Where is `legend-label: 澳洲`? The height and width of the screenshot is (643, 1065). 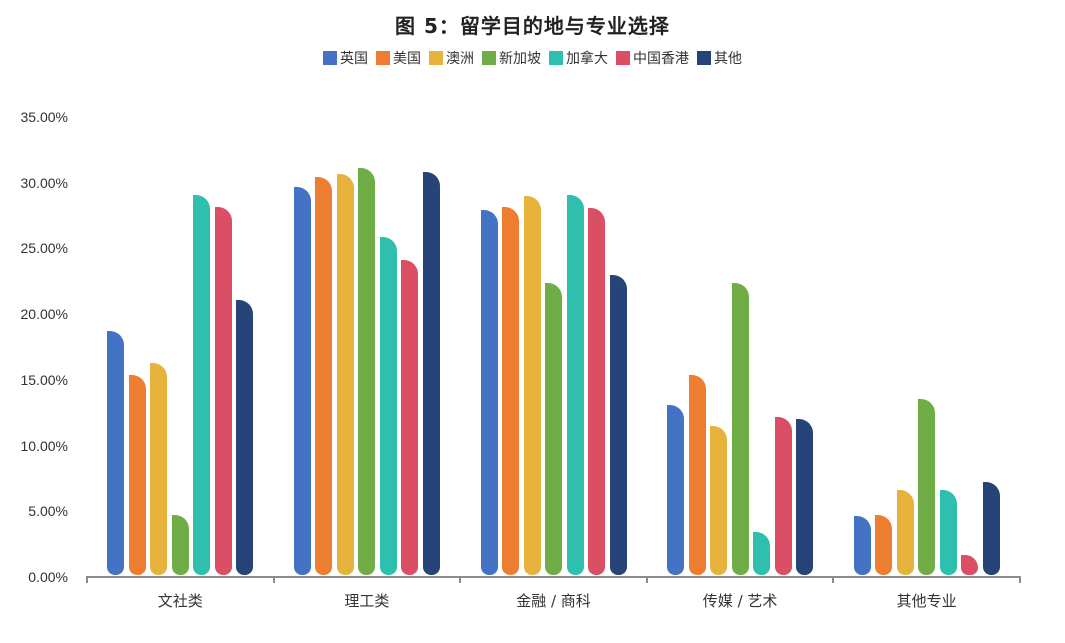
legend-label: 澳洲 is located at coordinates (460, 59).